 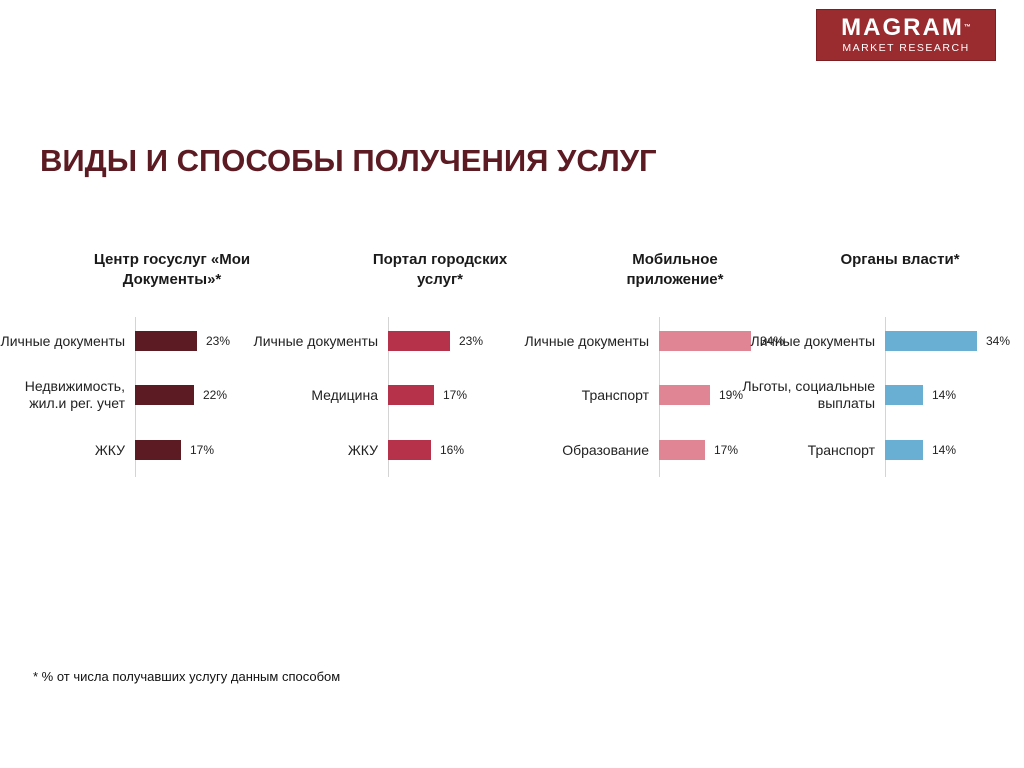 I want to click on category-label: Медицина, so click(x=344, y=395).